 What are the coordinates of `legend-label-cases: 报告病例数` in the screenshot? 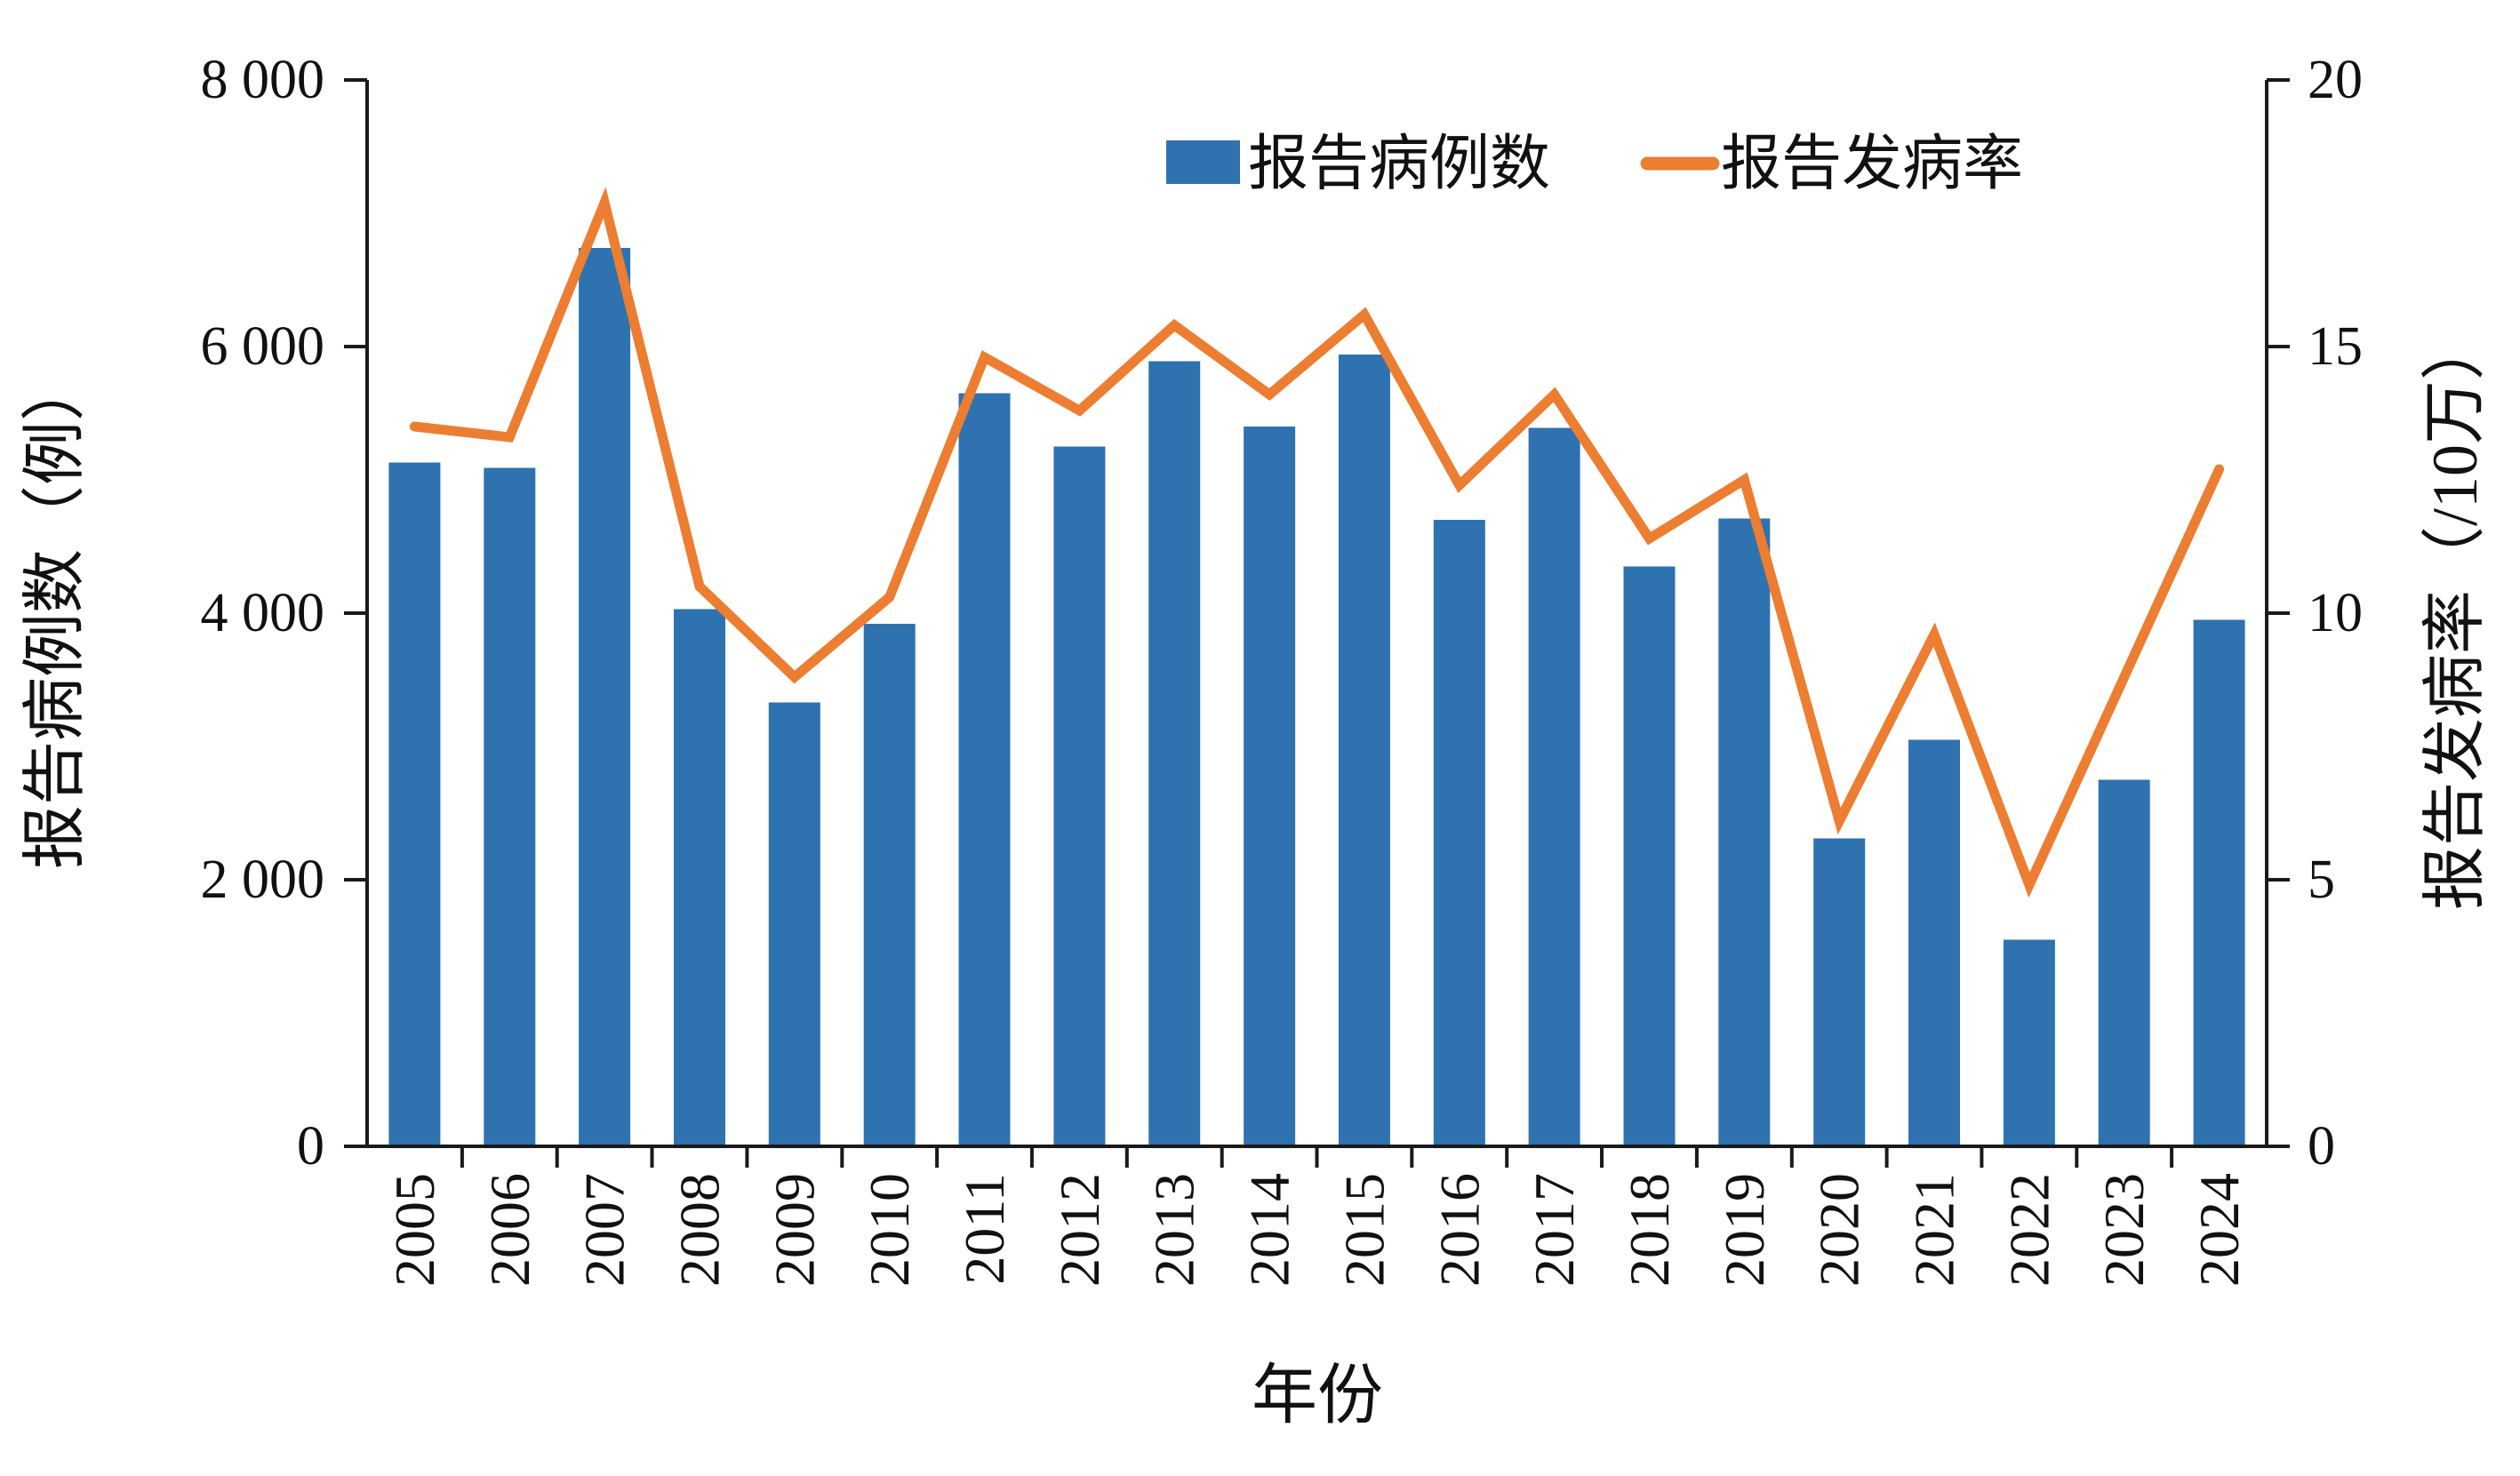 It's located at (1399, 163).